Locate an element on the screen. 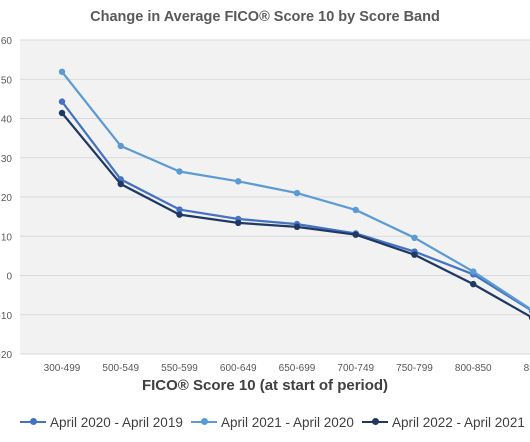 This screenshot has width=530, height=442. y-tick-label: 20 is located at coordinates (7, 198).